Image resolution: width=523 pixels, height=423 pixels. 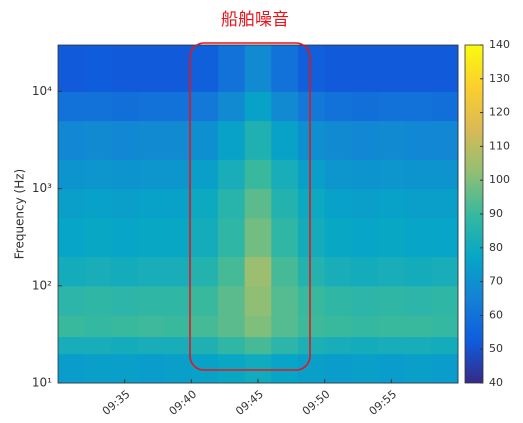 What do you see at coordinates (42, 383) in the screenshot?
I see `y-tick-label: 10¹` at bounding box center [42, 383].